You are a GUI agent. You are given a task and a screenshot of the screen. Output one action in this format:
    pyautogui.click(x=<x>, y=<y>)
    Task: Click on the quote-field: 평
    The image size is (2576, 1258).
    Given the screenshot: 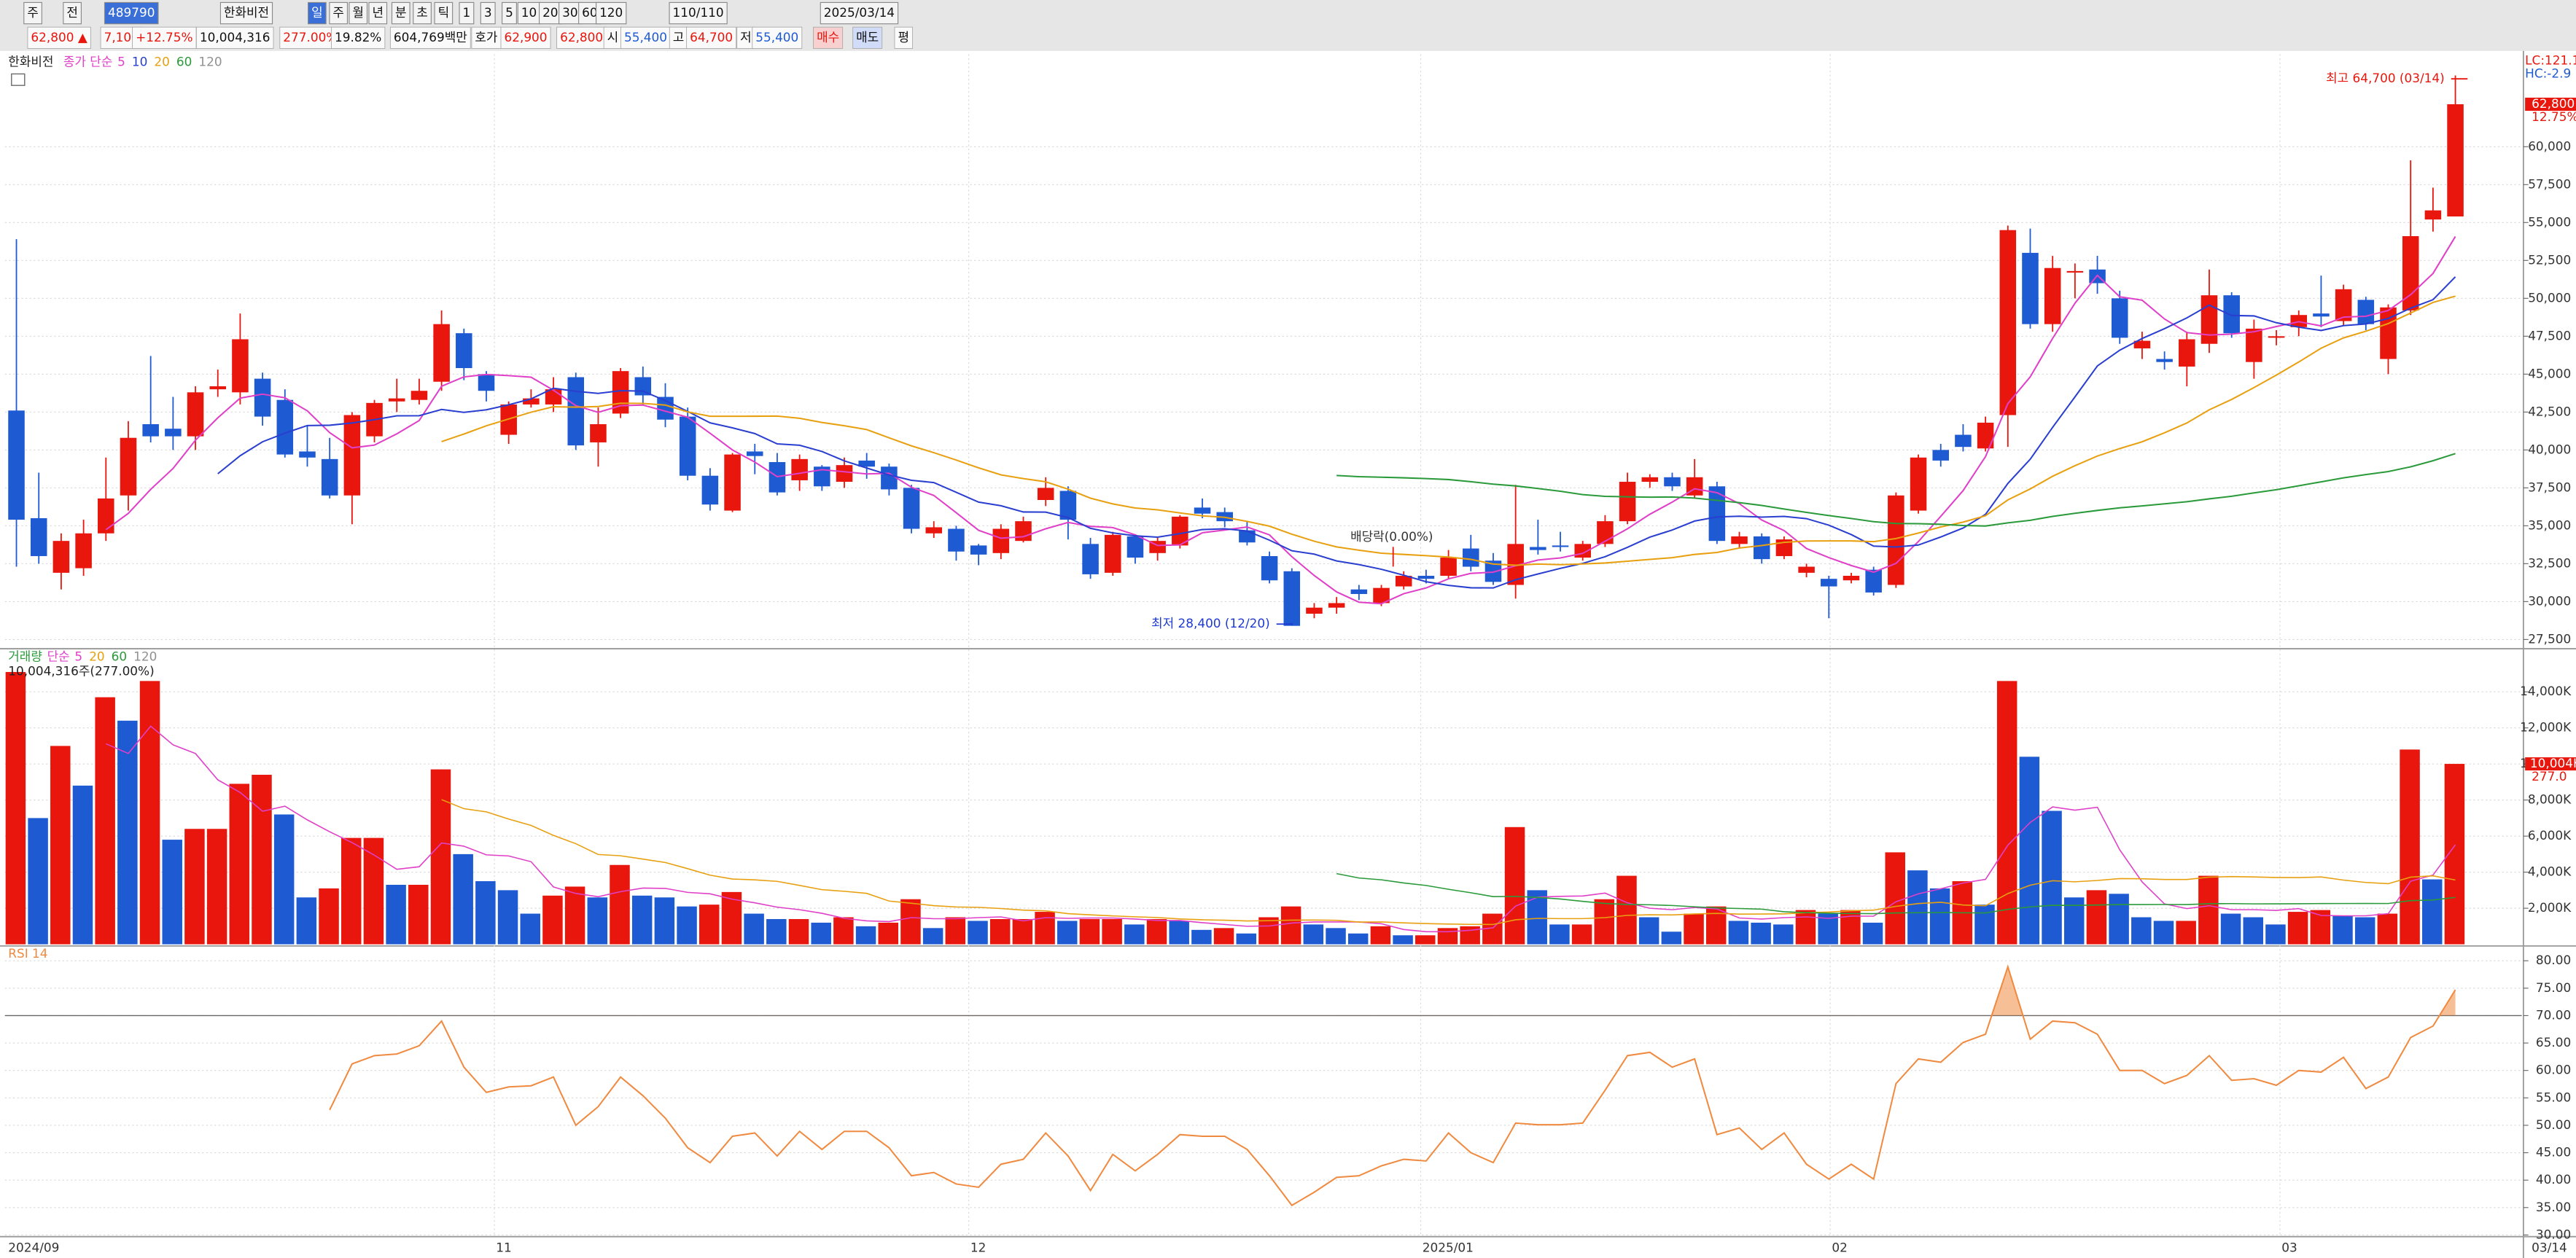 What is the action you would take?
    pyautogui.click(x=904, y=37)
    